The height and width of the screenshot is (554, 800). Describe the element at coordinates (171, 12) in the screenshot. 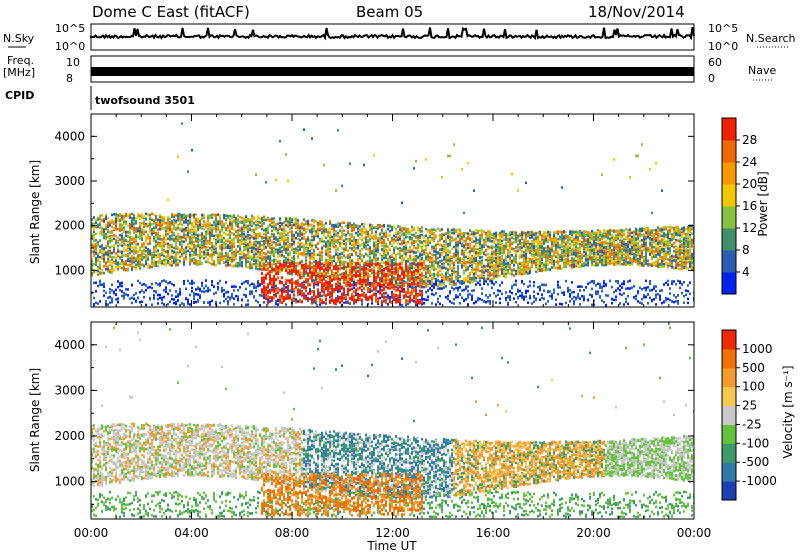

I see `figure-title: Dome C East (fitACF)` at that location.